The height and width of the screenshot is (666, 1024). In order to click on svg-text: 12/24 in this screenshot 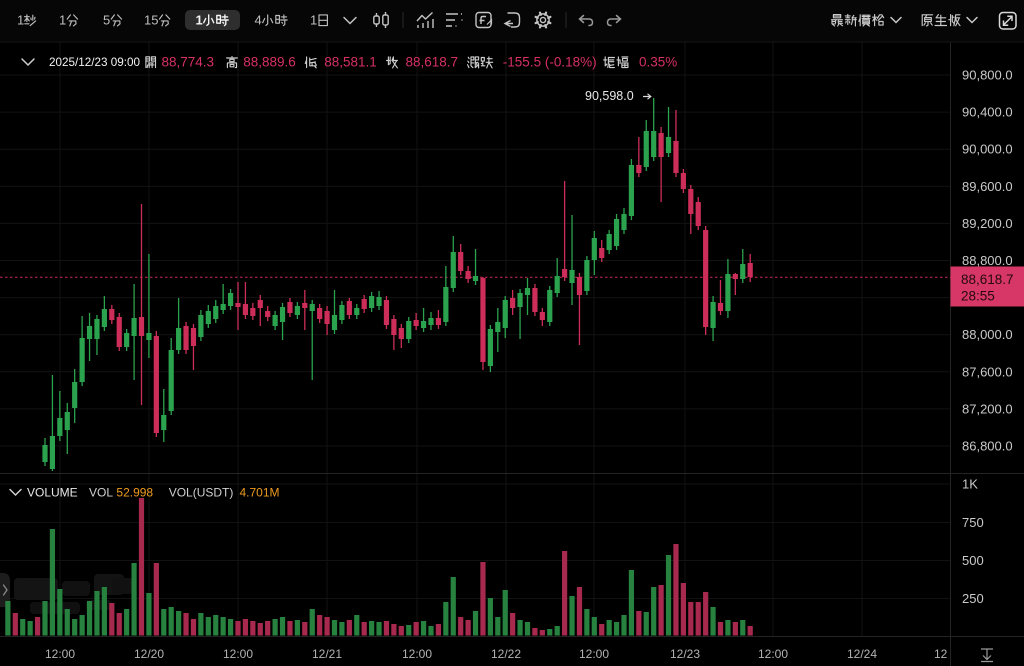, I will do `click(862, 654)`.